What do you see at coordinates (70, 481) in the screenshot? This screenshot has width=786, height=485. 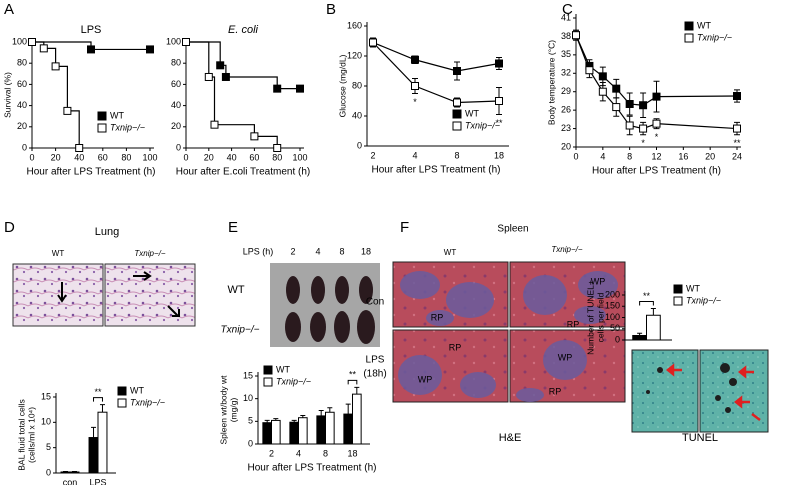 I see `x-tick-label: con` at bounding box center [70, 481].